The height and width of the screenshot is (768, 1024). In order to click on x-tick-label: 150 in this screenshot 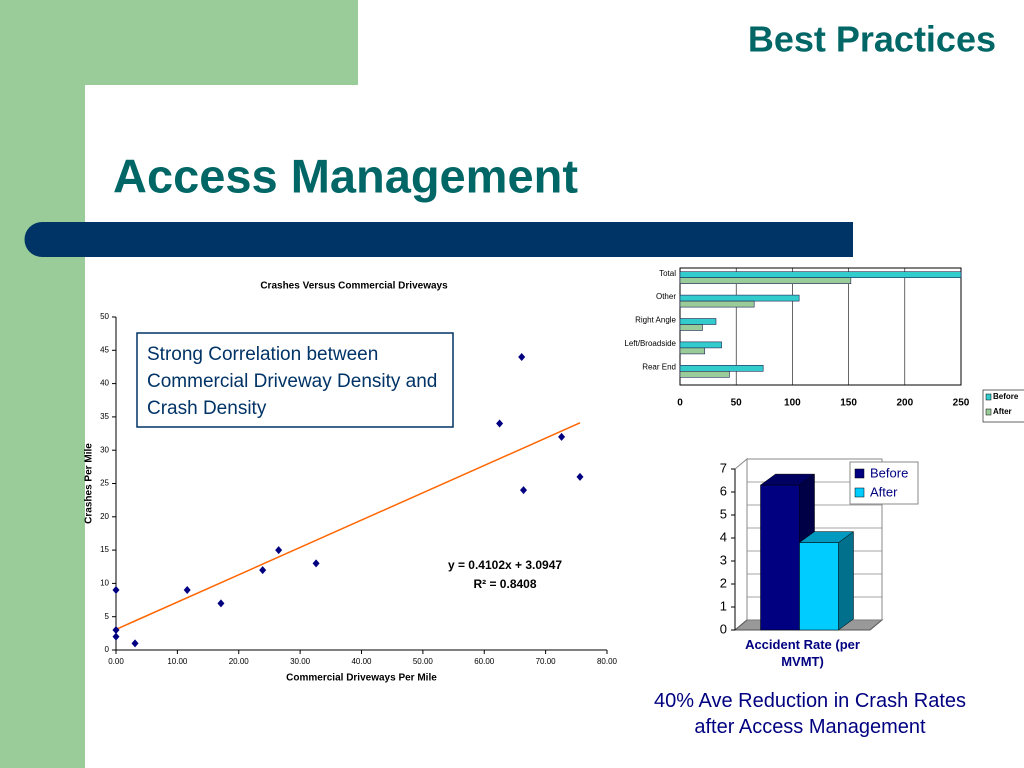, I will do `click(848, 403)`.